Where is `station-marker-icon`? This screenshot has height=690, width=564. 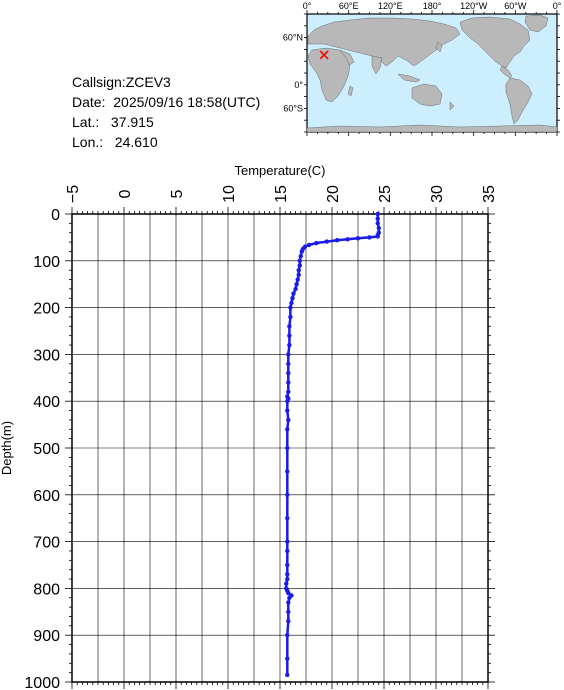
station-marker-icon is located at coordinates (324, 55).